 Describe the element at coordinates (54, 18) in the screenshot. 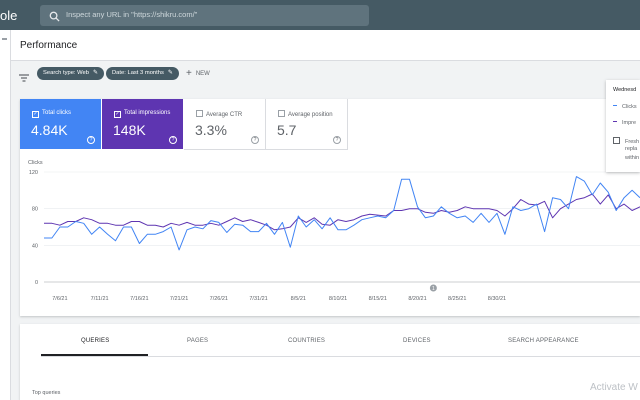

I see `search-icon` at that location.